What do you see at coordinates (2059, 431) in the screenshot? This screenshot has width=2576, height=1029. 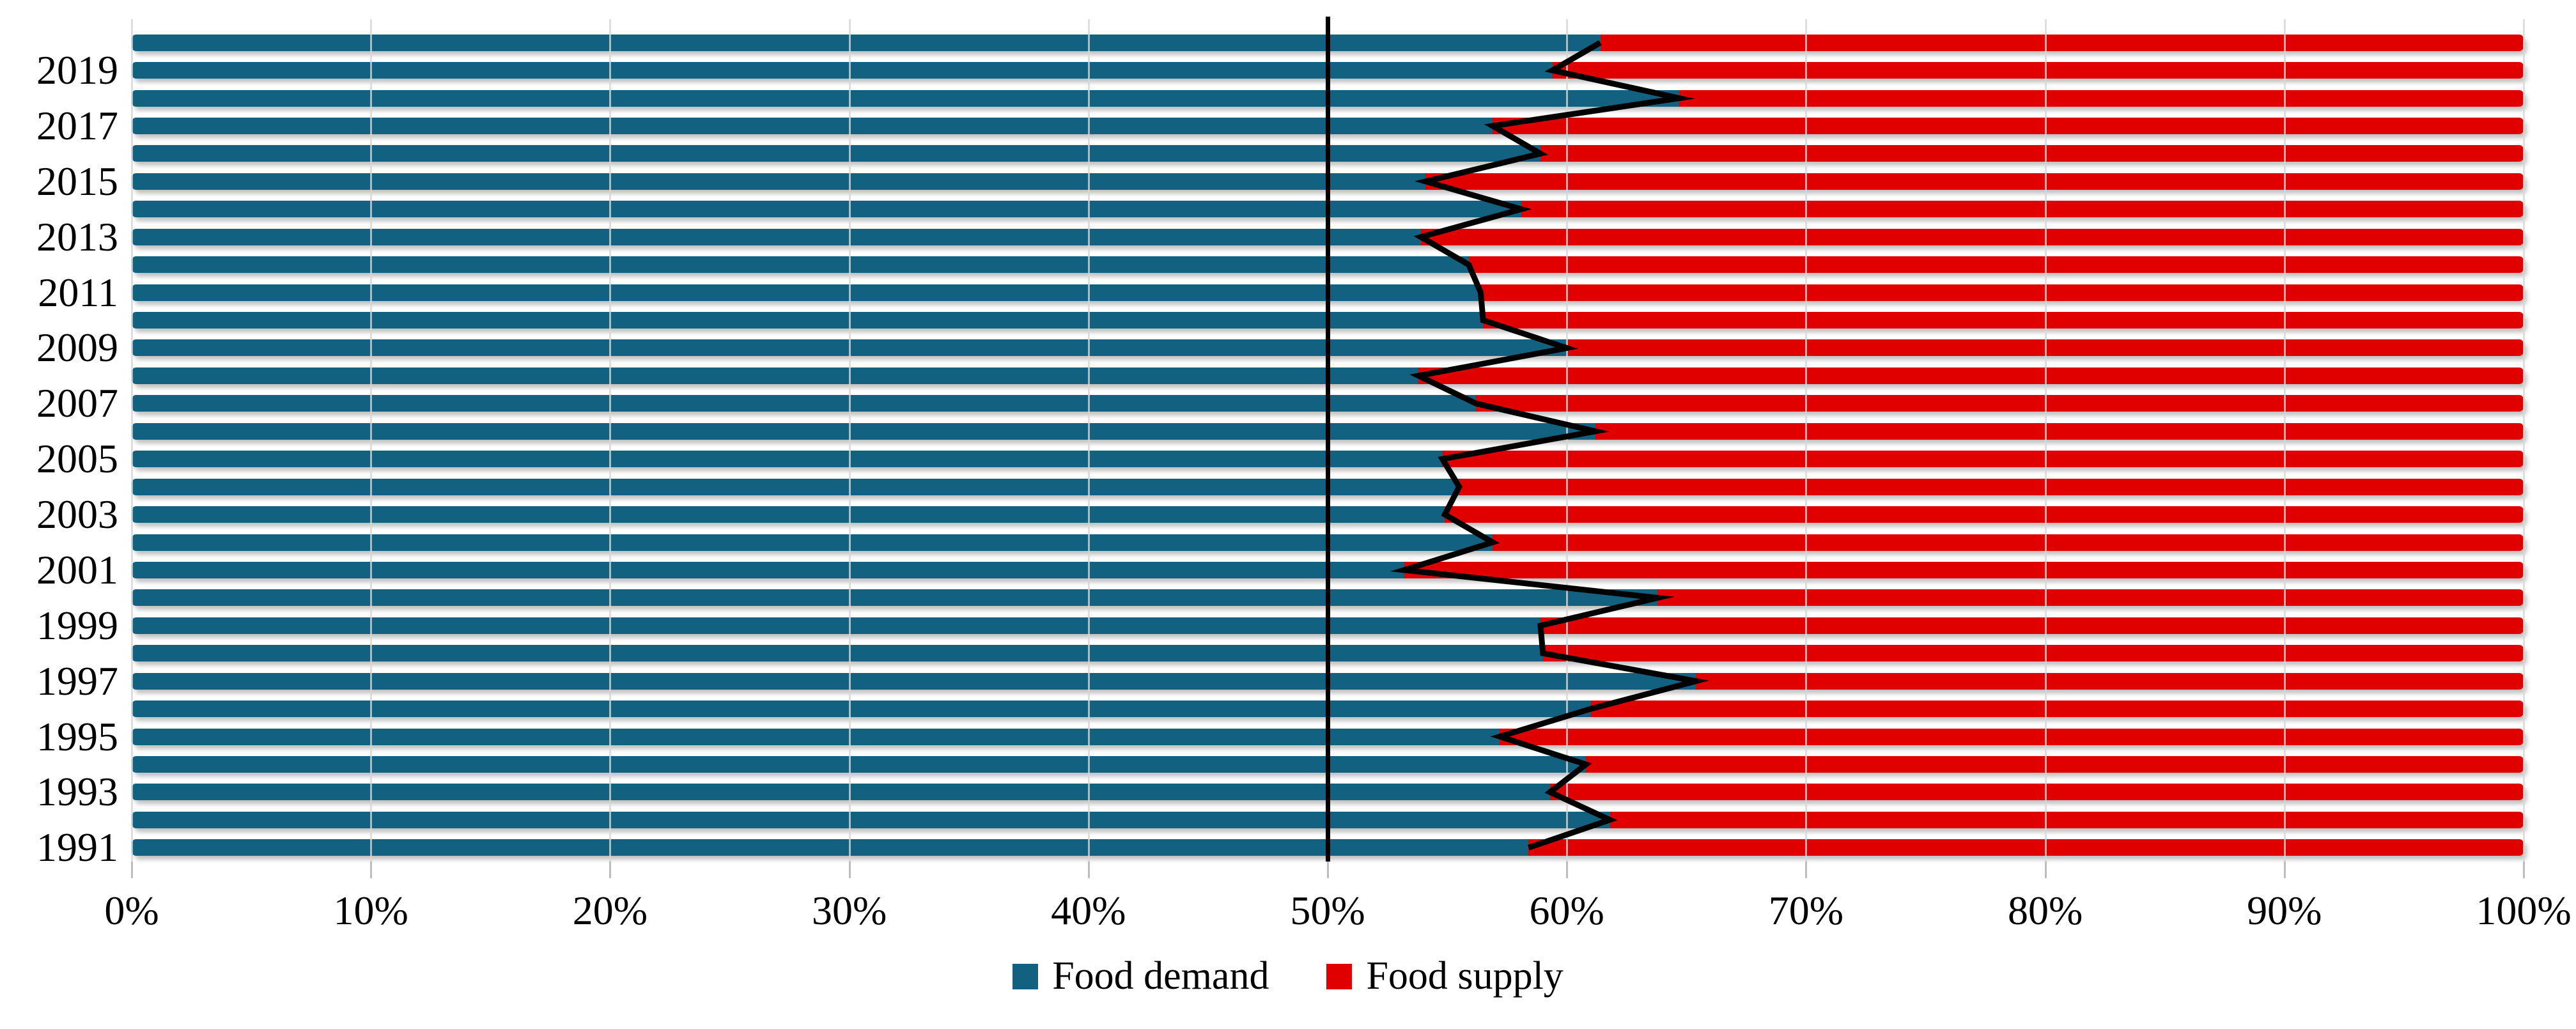 I see `bar-2006-supply` at bounding box center [2059, 431].